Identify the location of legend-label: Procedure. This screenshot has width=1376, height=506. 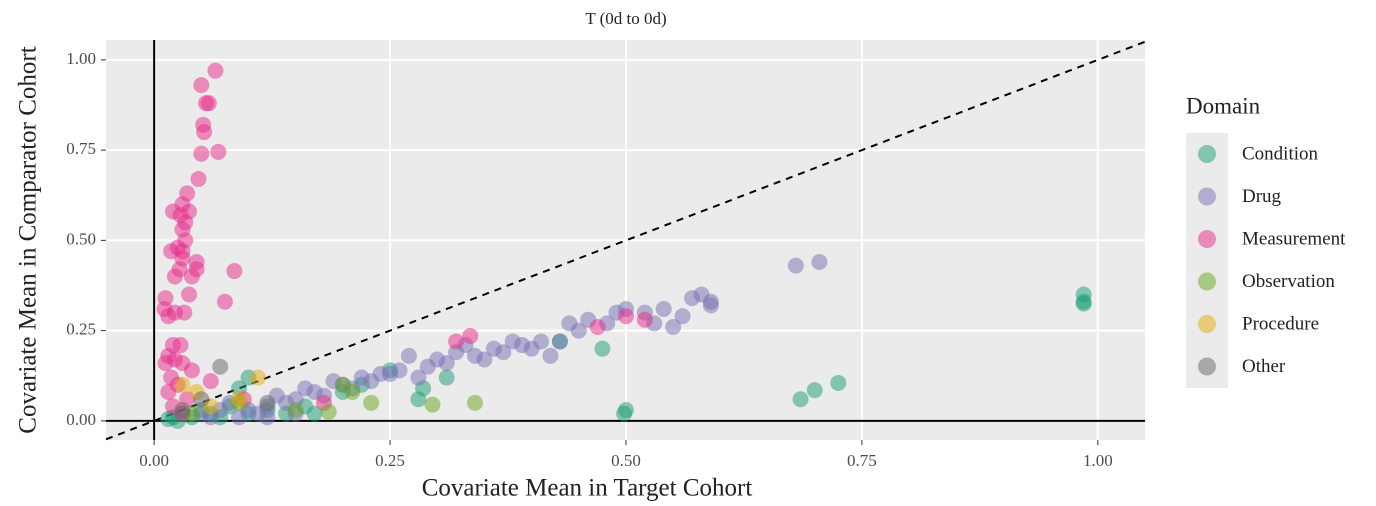
(1280, 323).